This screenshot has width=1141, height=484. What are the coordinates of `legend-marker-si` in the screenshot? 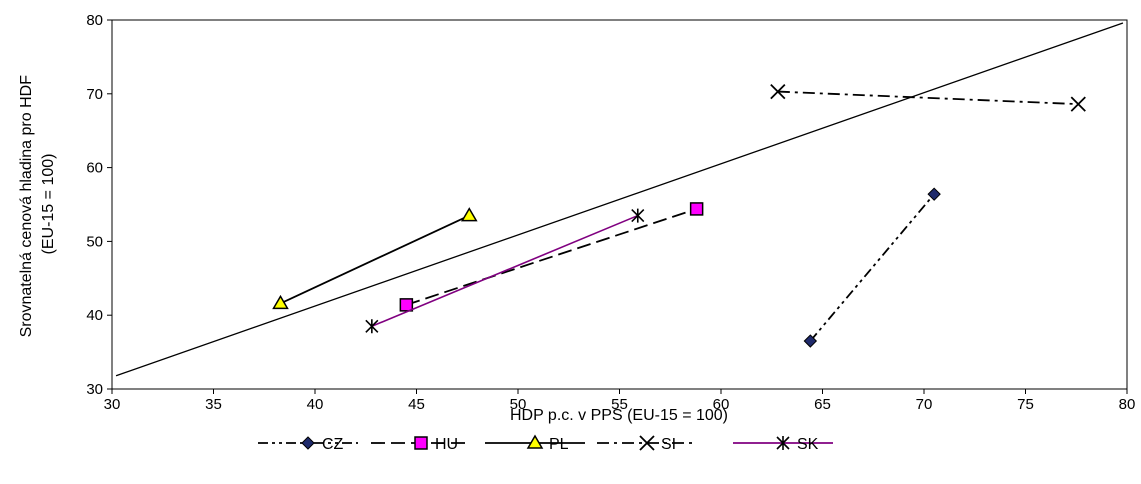 It's located at (647, 443).